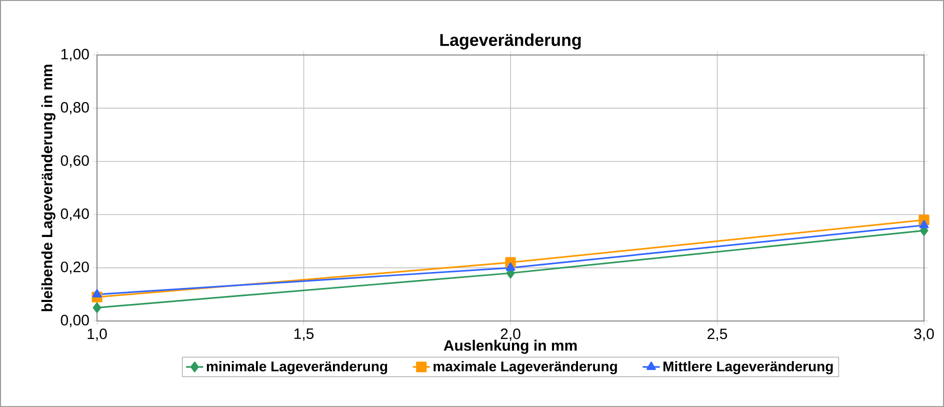 The width and height of the screenshot is (944, 407). I want to click on x-tick-label: 1,0, so click(97, 334).